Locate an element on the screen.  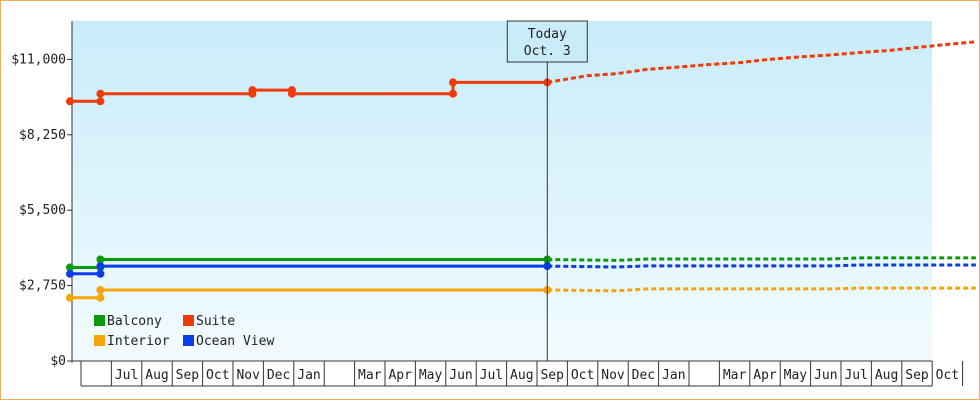
legend-label: Suite is located at coordinates (215, 321).